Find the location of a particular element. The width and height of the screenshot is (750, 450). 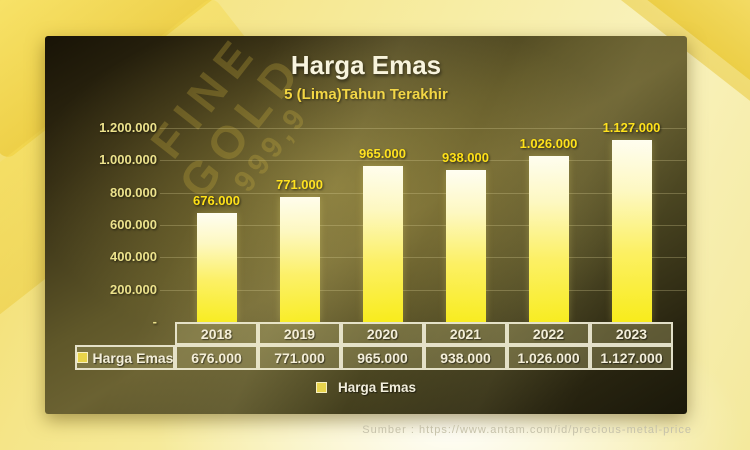

y-tick-label: 200.000 is located at coordinates (133, 289).